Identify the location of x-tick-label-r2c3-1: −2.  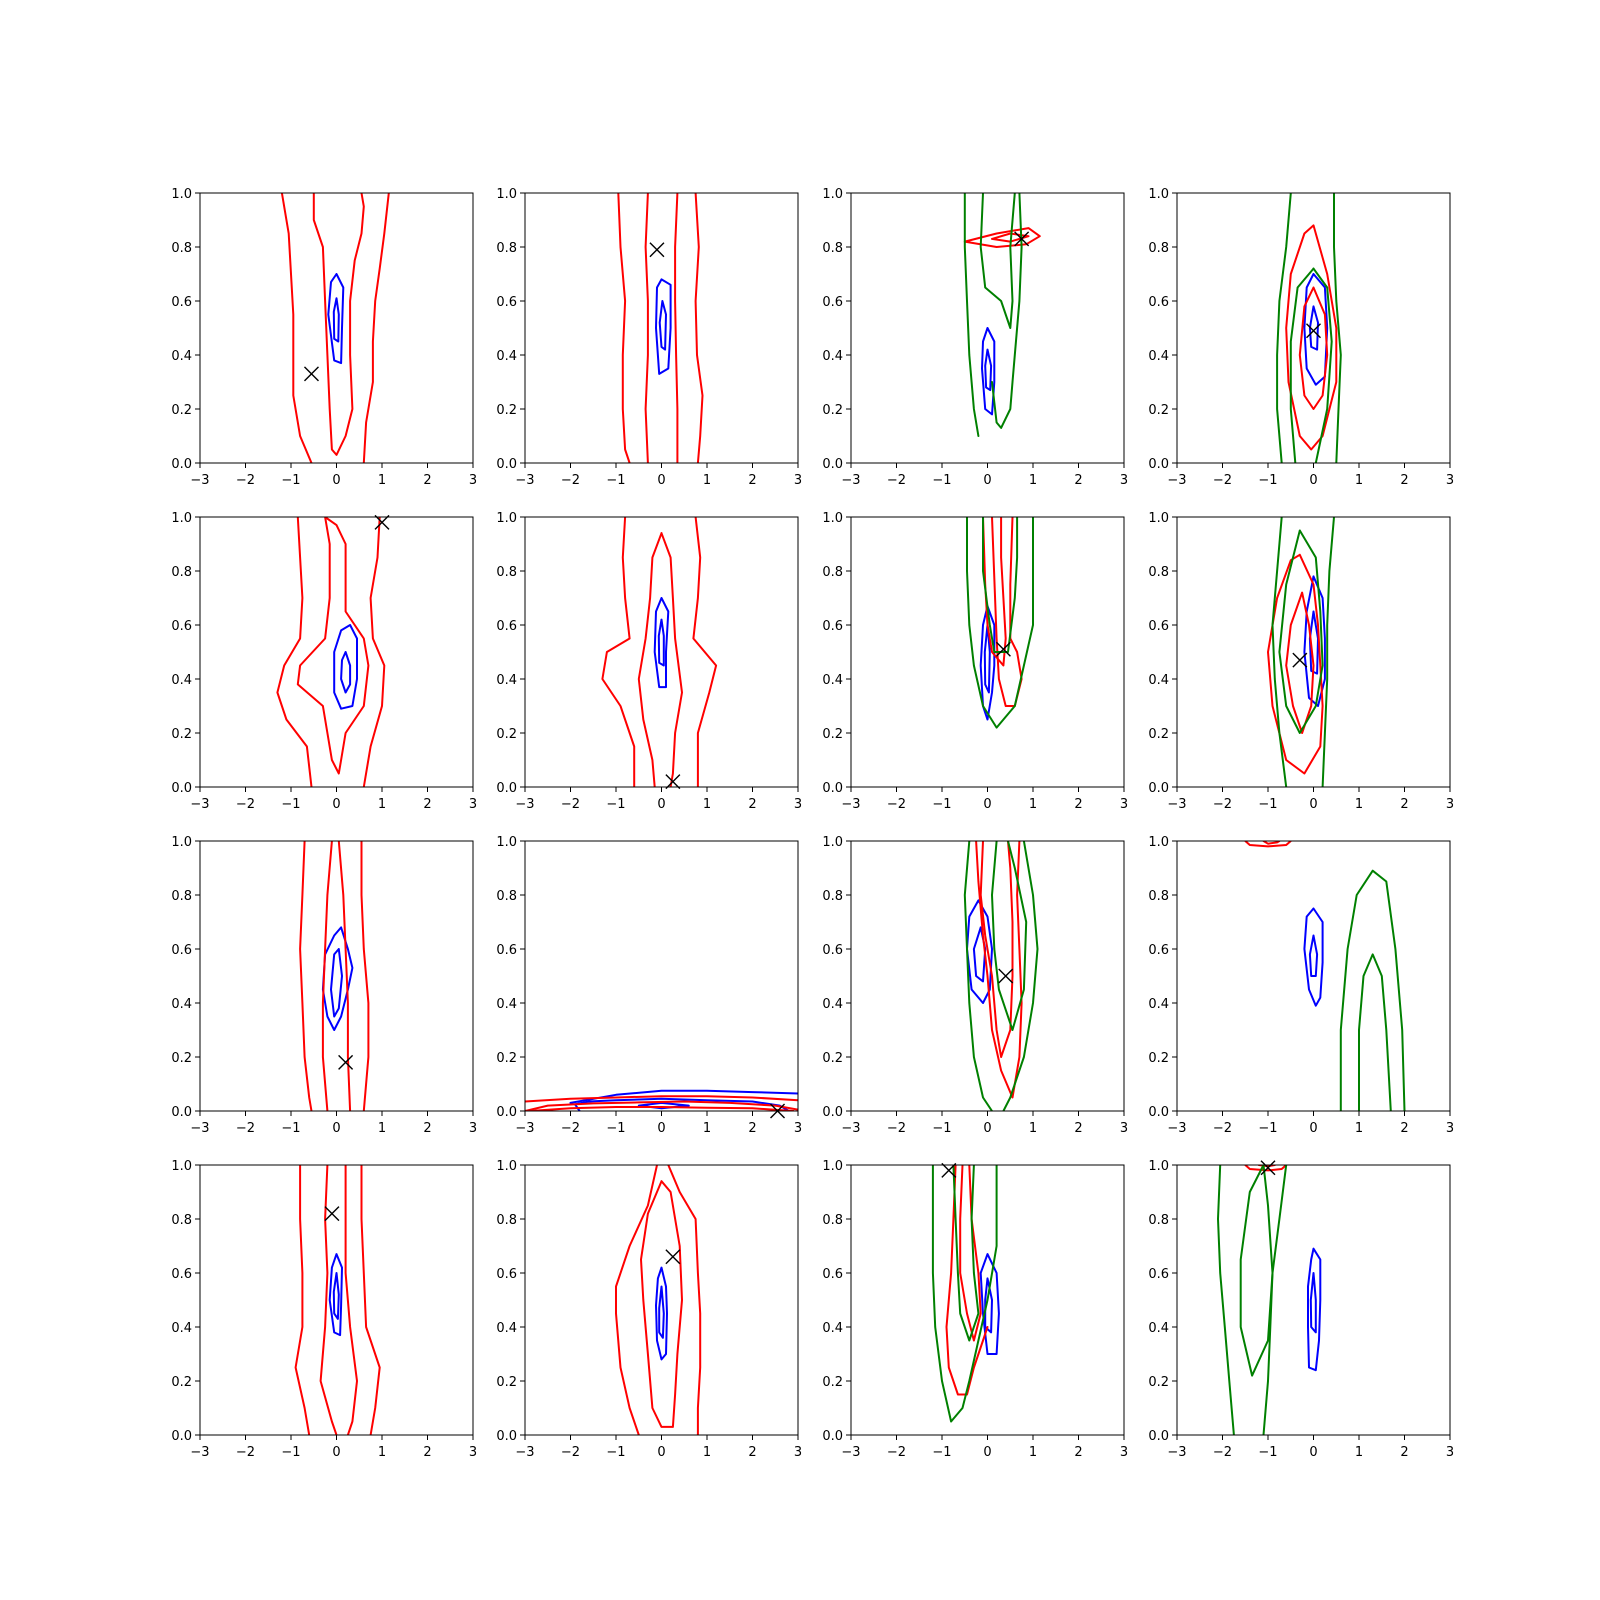
(896, 804).